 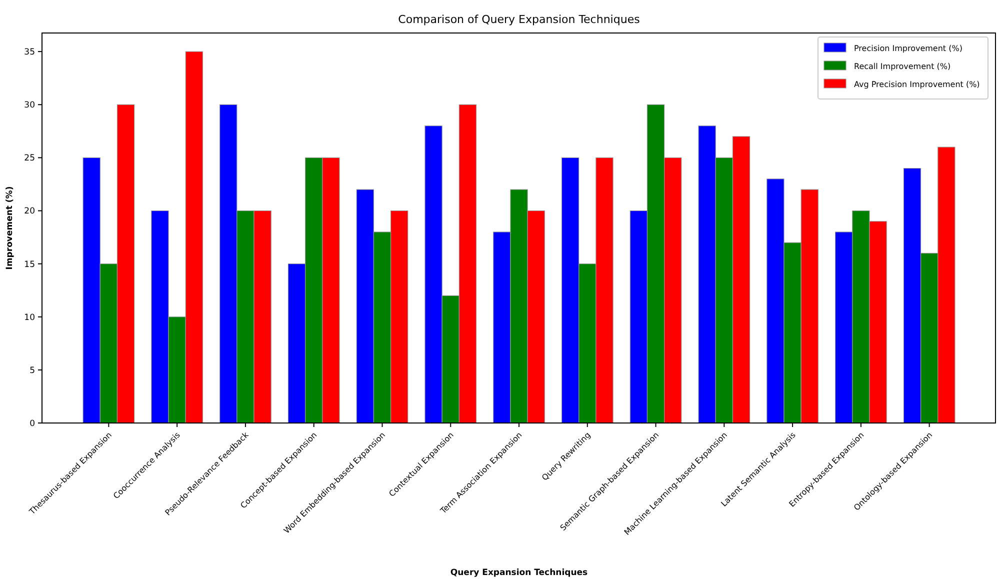 What do you see at coordinates (32, 423) in the screenshot?
I see `y-tick-label: 0` at bounding box center [32, 423].